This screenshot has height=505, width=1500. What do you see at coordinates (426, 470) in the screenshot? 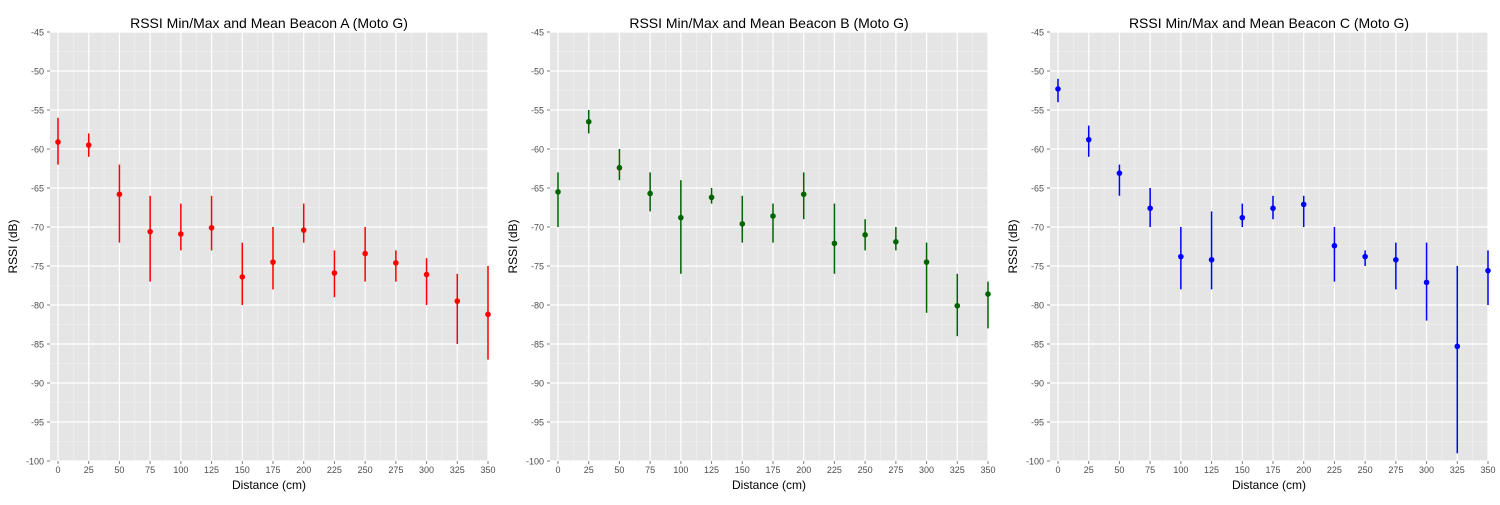
I see `x-tick-label: 300` at bounding box center [426, 470].